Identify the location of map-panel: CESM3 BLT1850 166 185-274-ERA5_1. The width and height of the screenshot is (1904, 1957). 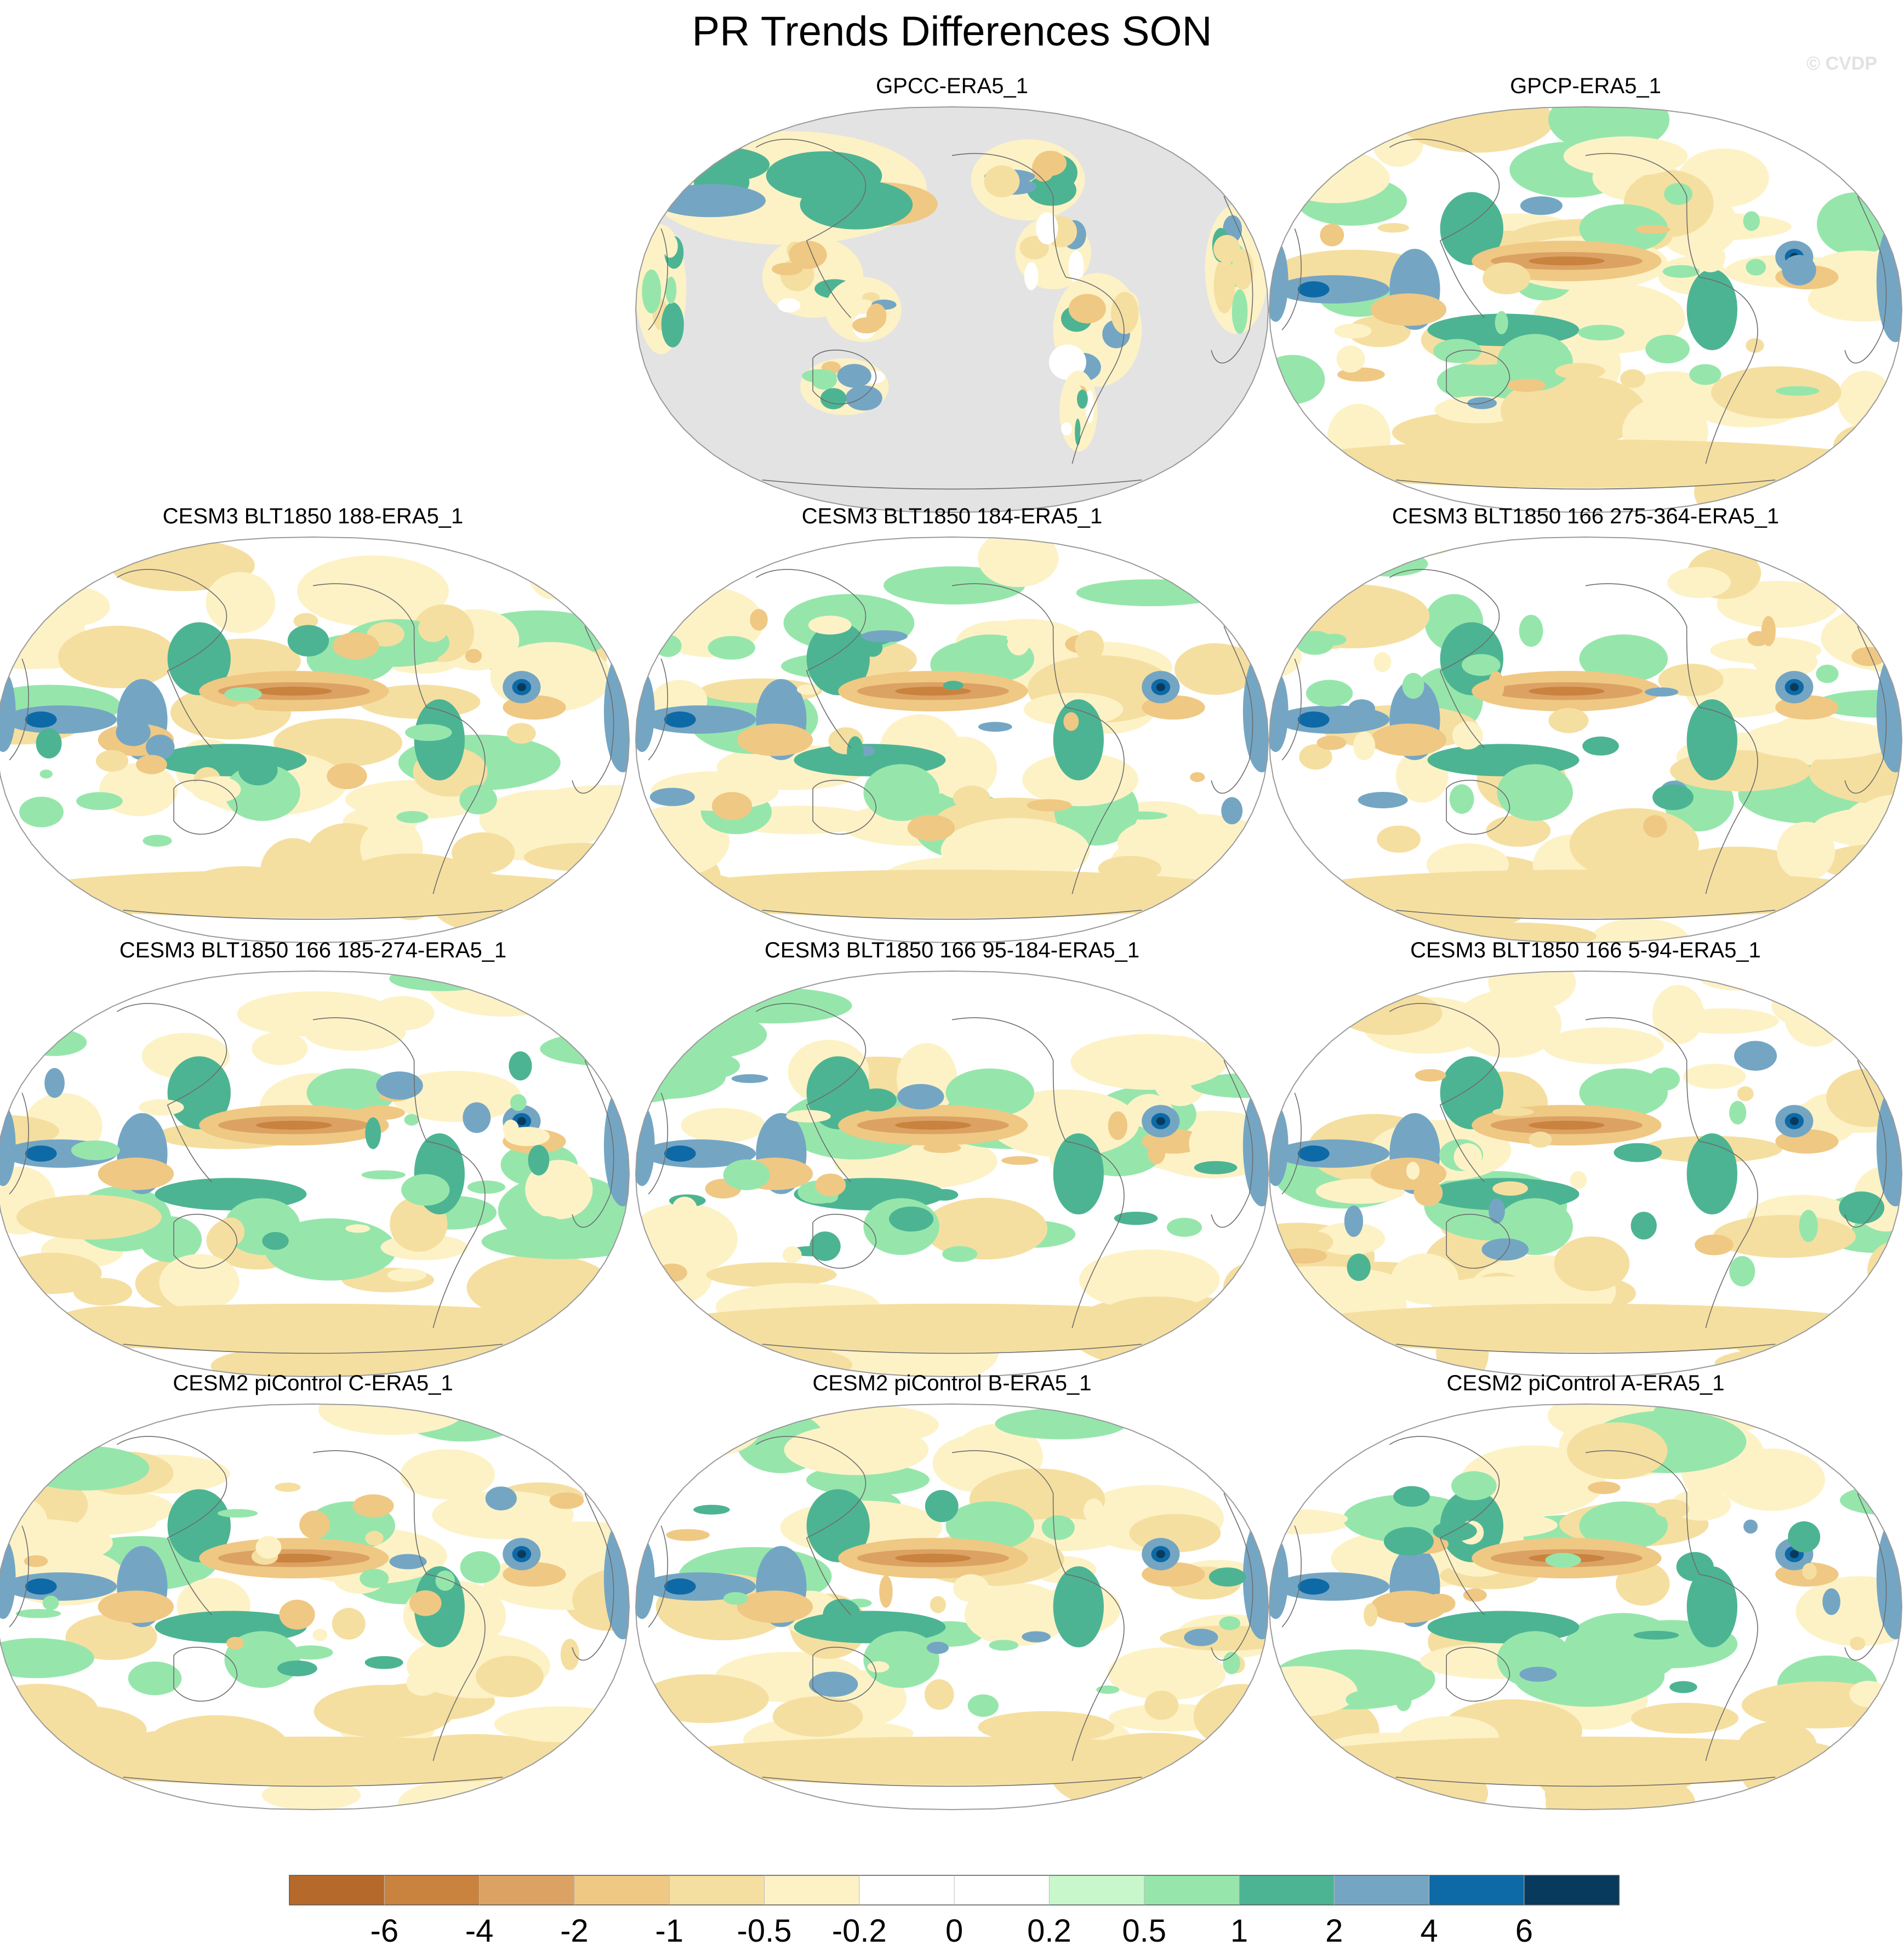
(315, 1158).